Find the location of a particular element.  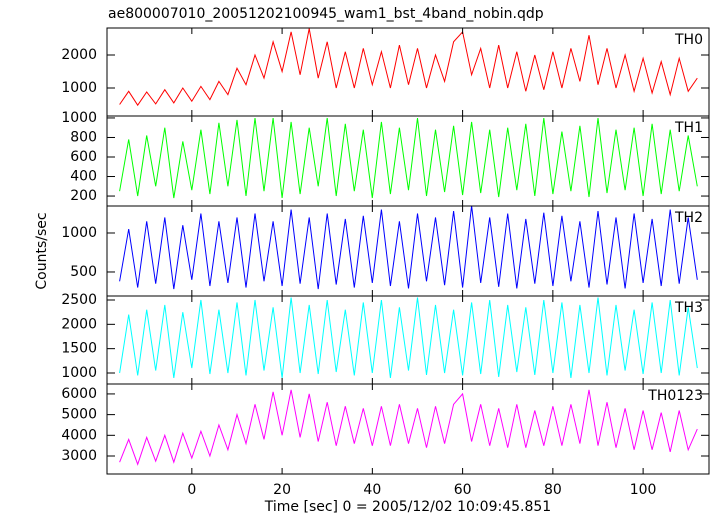

panel-label: TH3 is located at coordinates (688, 308).